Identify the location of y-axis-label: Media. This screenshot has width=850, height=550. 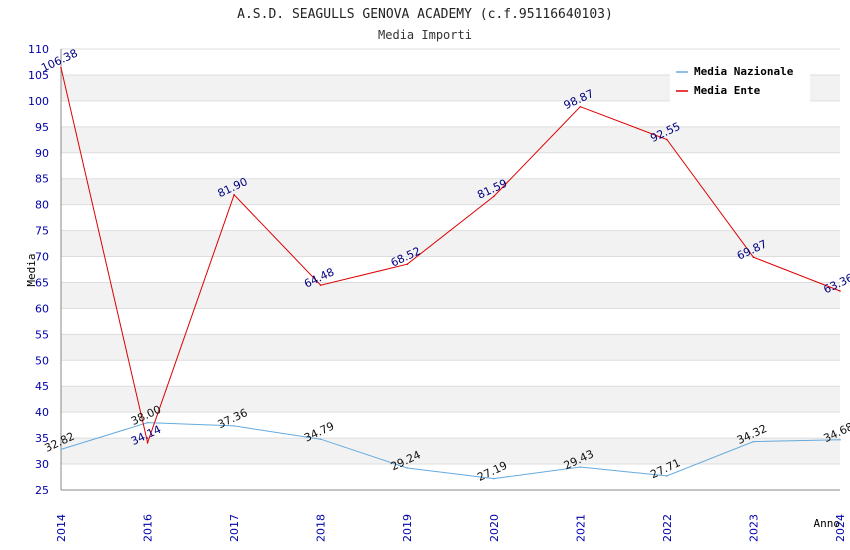
(31, 269).